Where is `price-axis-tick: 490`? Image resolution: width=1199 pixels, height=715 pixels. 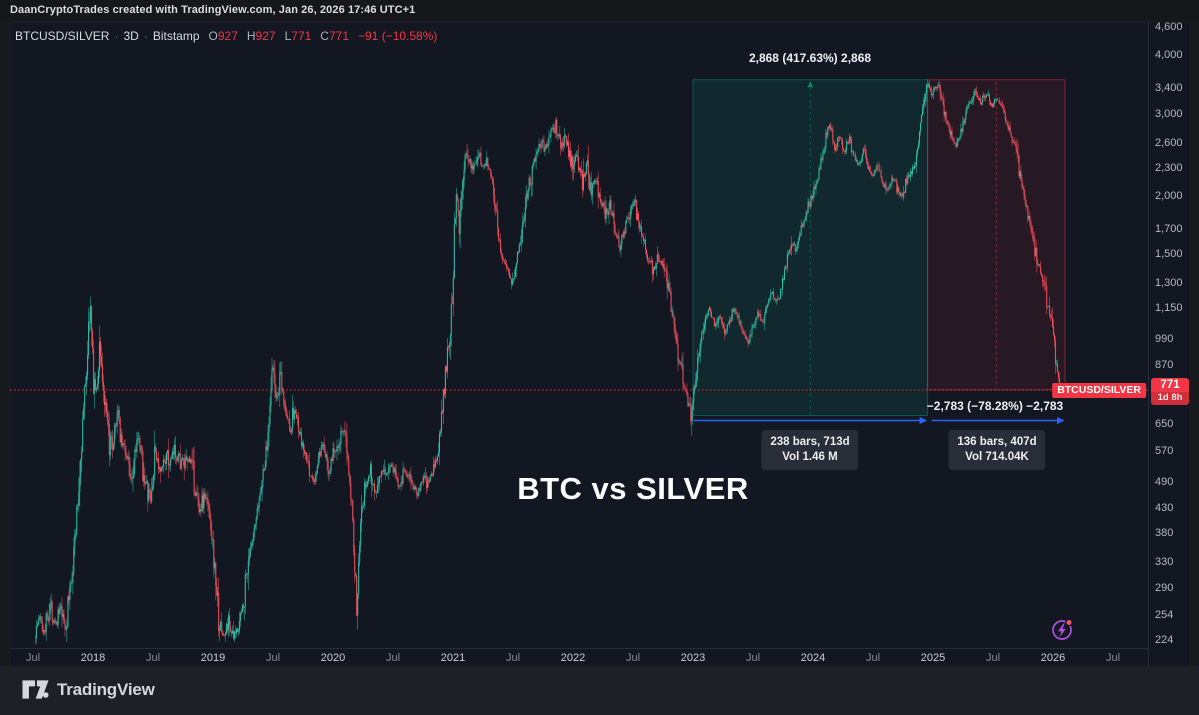
price-axis-tick: 490 is located at coordinates (1164, 481).